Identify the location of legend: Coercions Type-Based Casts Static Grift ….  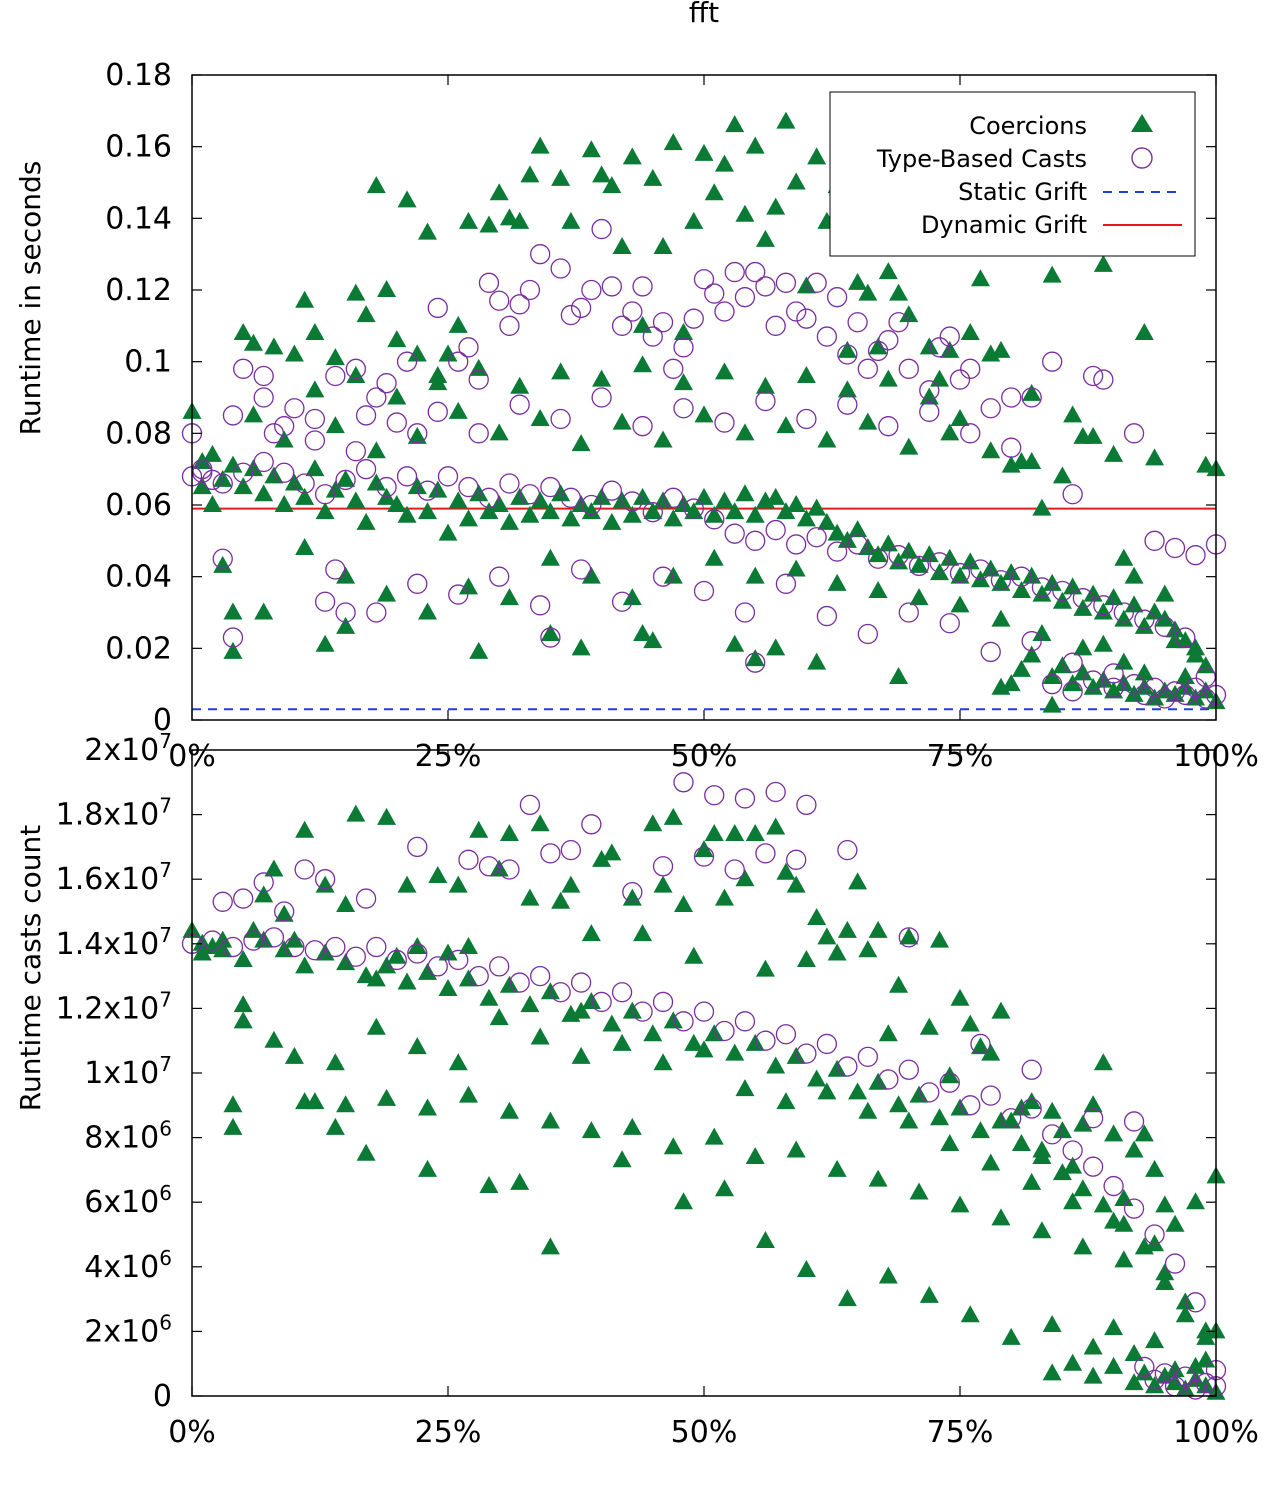
(1012, 174).